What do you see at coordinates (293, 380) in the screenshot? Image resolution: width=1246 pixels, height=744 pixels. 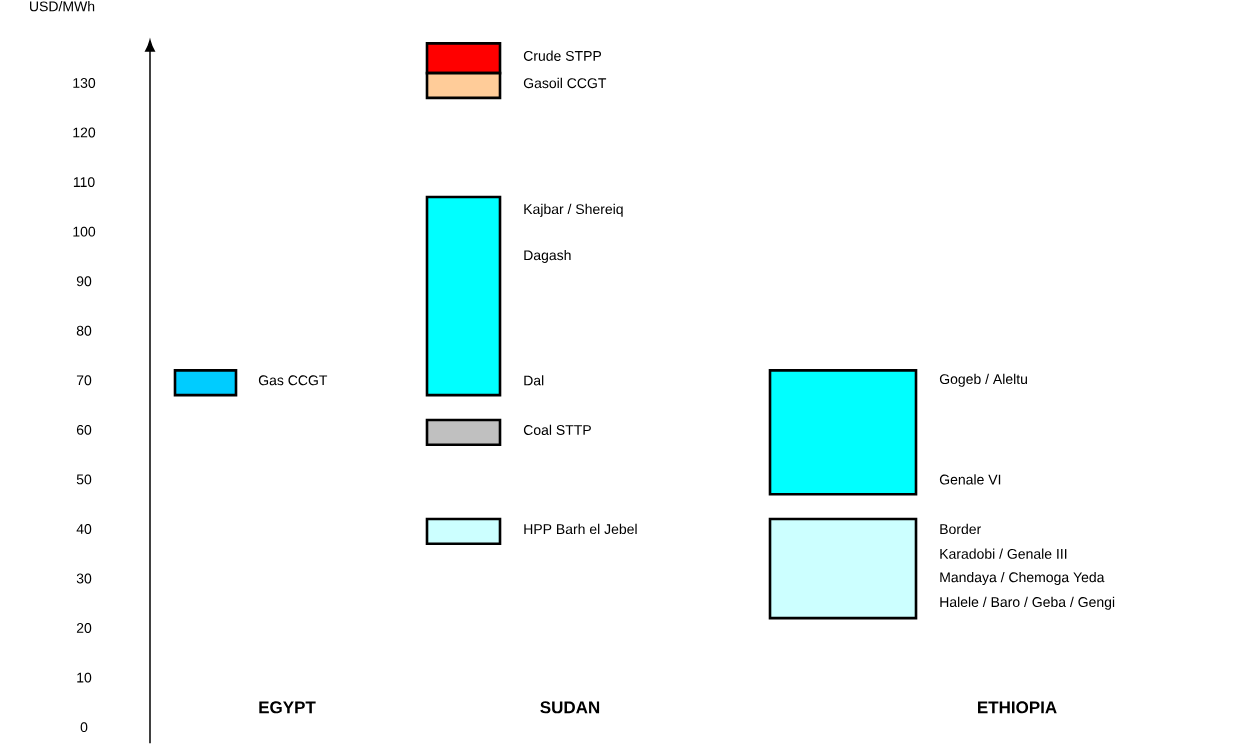 I see `annotation: Gas CCGT` at bounding box center [293, 380].